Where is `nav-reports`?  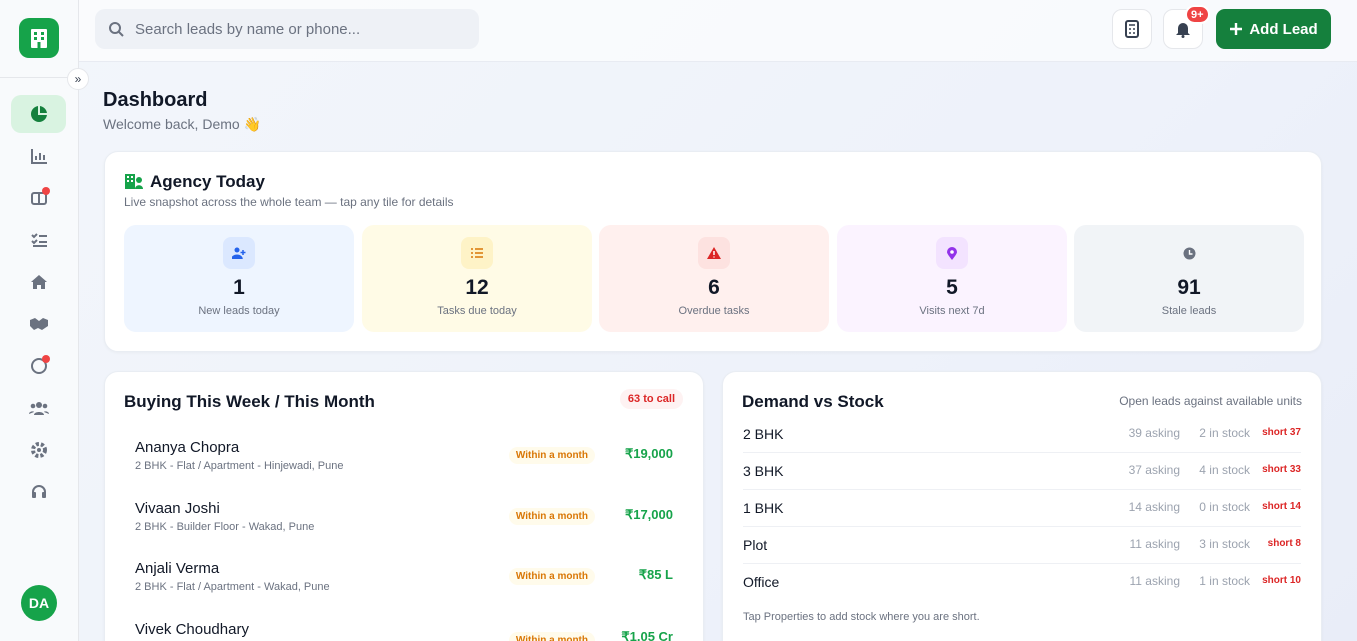
nav-reports is located at coordinates (38, 156).